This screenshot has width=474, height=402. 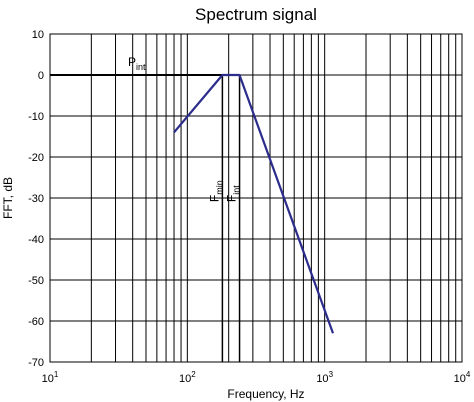 I want to click on x-tick-label: 10³, so click(x=324, y=377).